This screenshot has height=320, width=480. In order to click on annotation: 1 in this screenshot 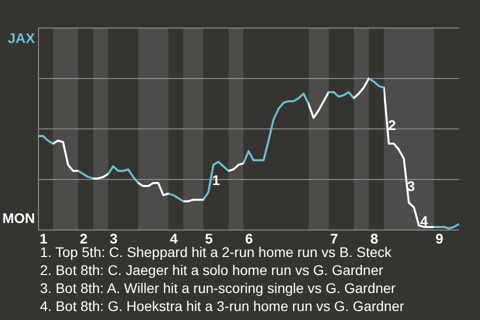, I will do `click(216, 180)`.